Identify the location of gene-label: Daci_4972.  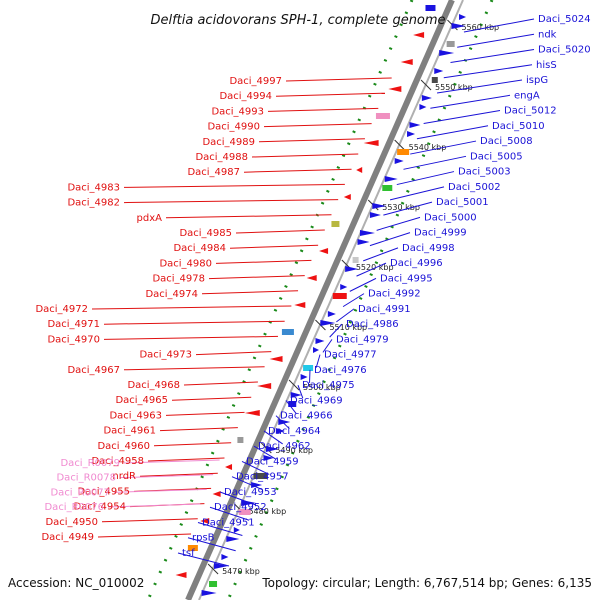
(61, 309).